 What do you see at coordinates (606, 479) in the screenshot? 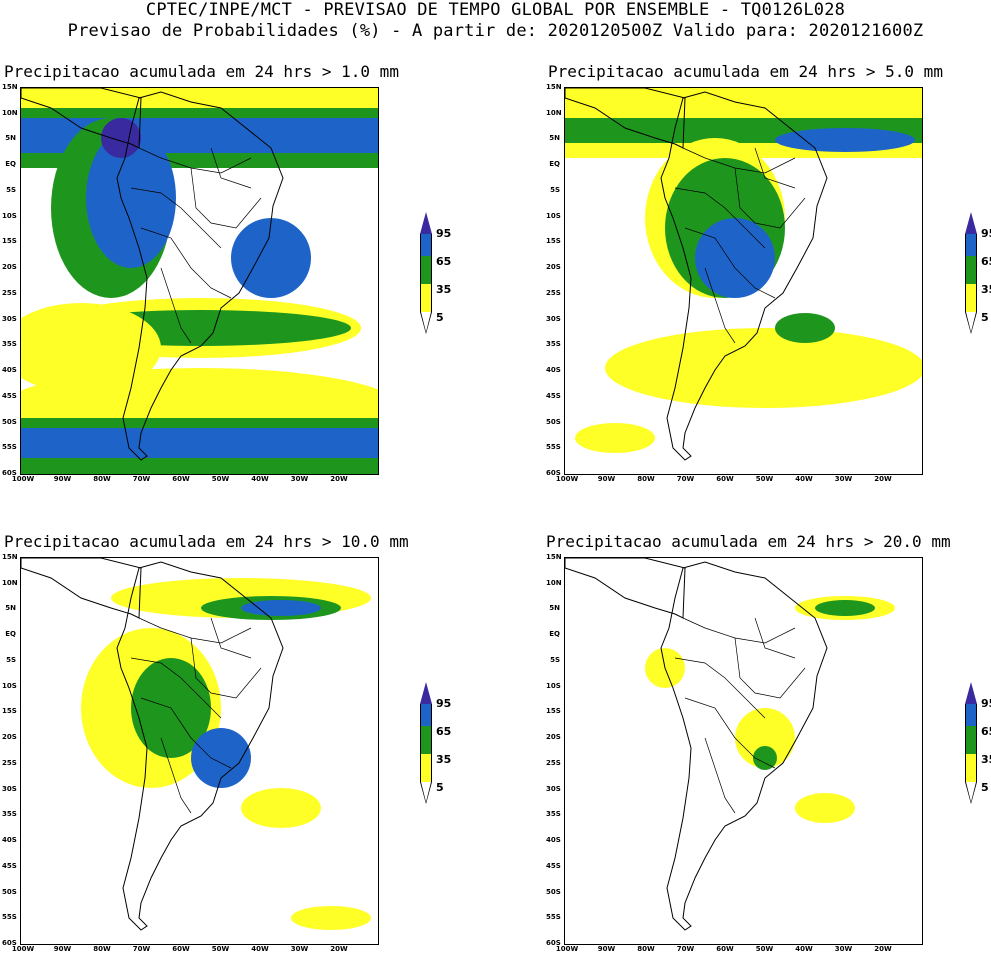
I see `lon-tick-label: 90W` at bounding box center [606, 479].